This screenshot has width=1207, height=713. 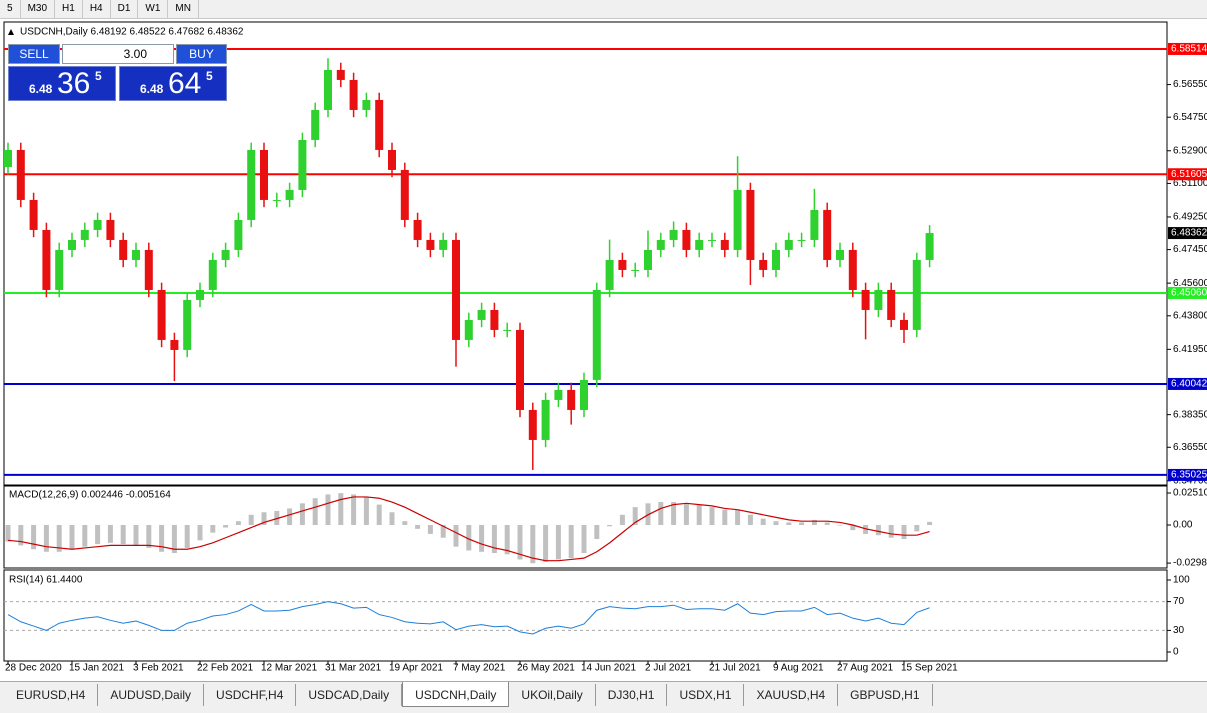 What do you see at coordinates (349, 695) in the screenshot?
I see `chart-tab: USDCAD,Daily` at bounding box center [349, 695].